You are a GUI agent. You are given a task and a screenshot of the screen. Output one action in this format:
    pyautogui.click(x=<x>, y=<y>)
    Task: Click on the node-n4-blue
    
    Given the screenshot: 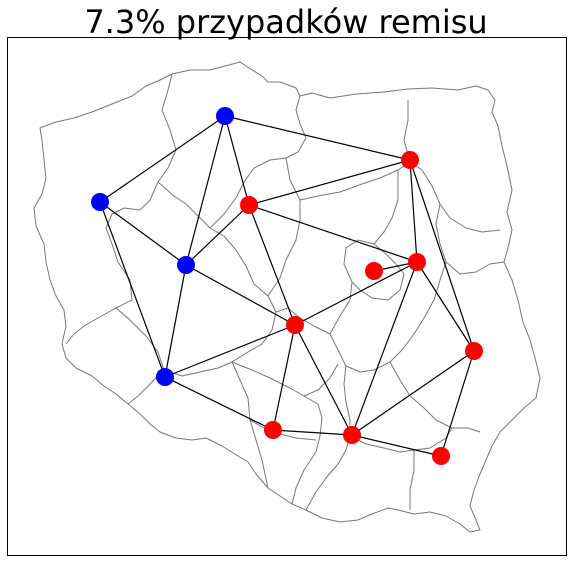 What is the action you would take?
    pyautogui.click(x=165, y=377)
    